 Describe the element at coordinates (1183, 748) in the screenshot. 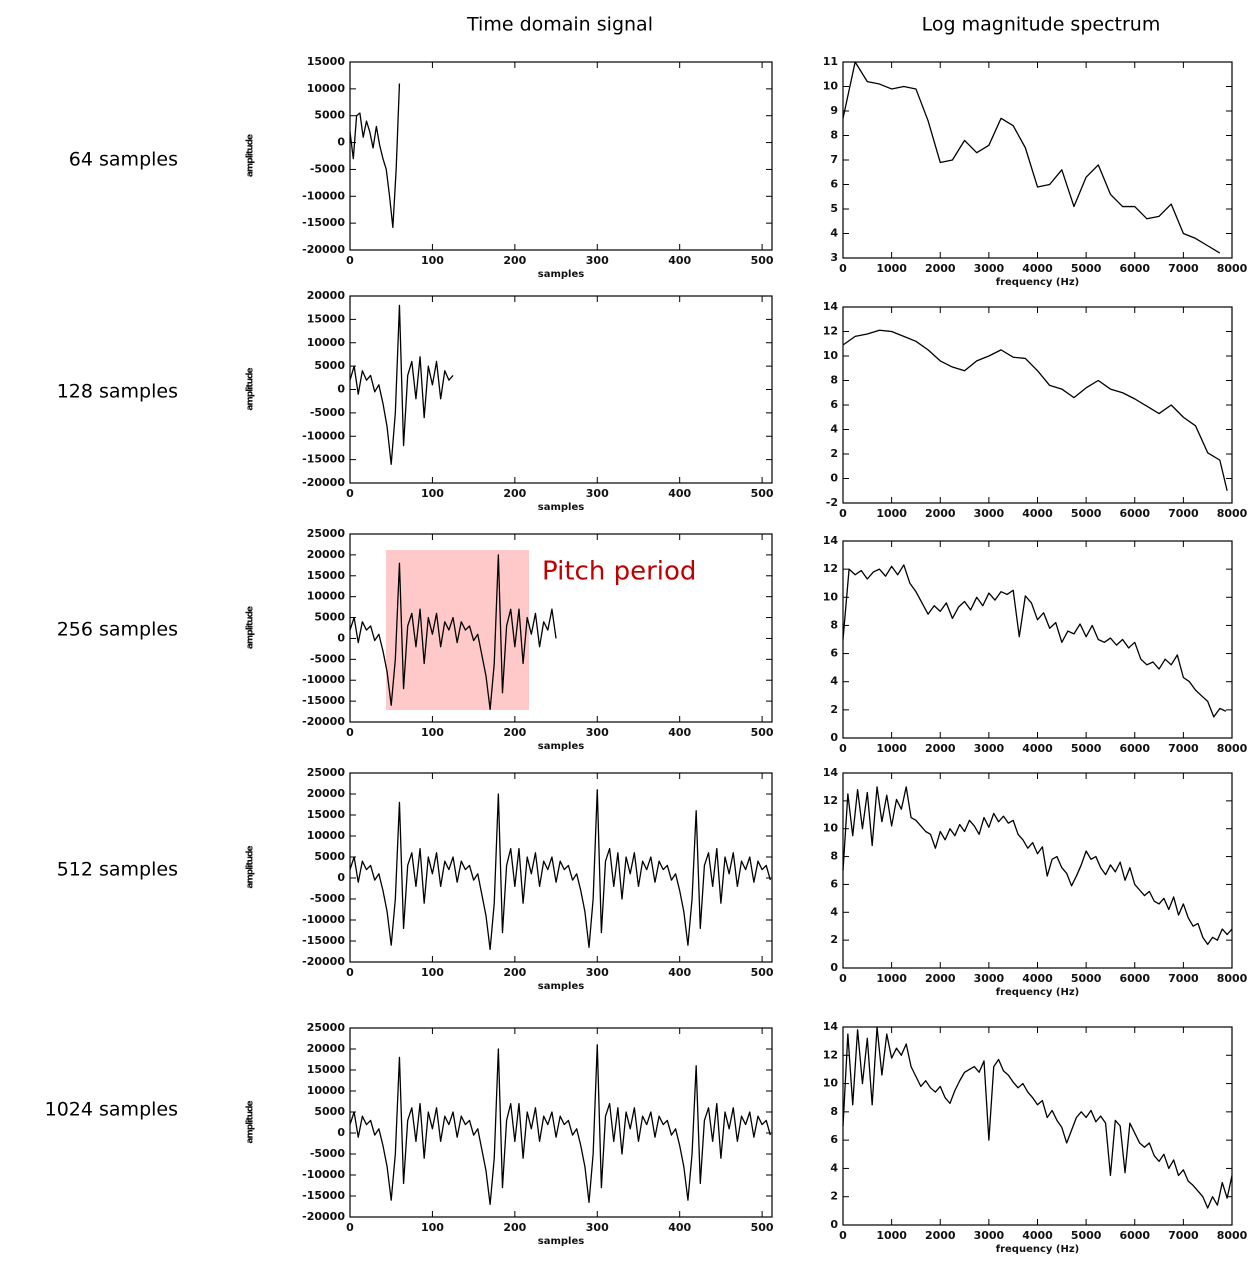

I see `x-tick-label: 7000` at that location.